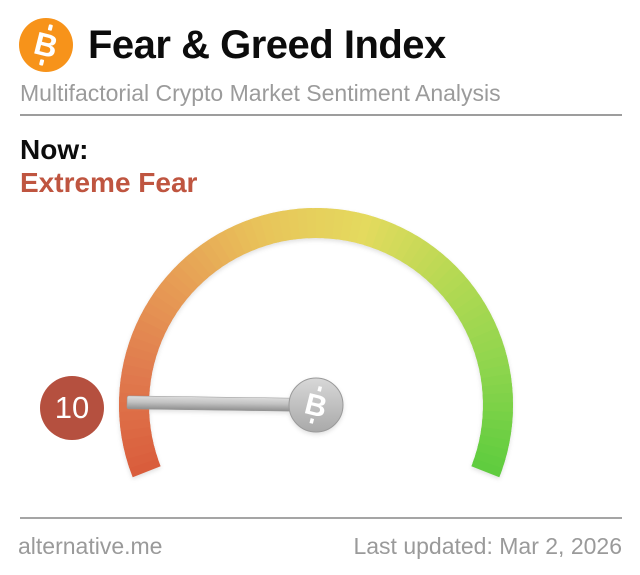 This screenshot has width=640, height=575. I want to click on header-divider, so click(321, 115).